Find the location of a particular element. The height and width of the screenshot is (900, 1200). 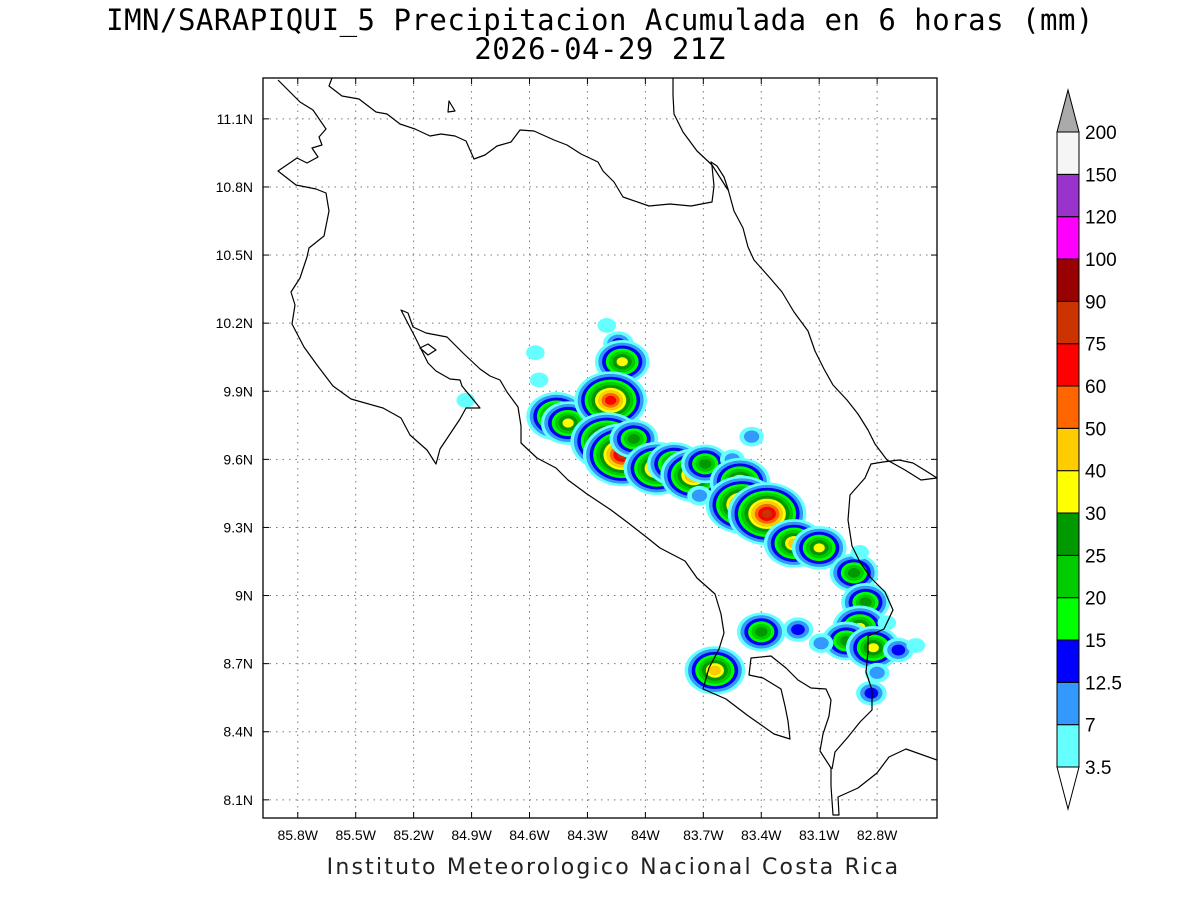

colorbar-label: 120 is located at coordinates (1101, 218).